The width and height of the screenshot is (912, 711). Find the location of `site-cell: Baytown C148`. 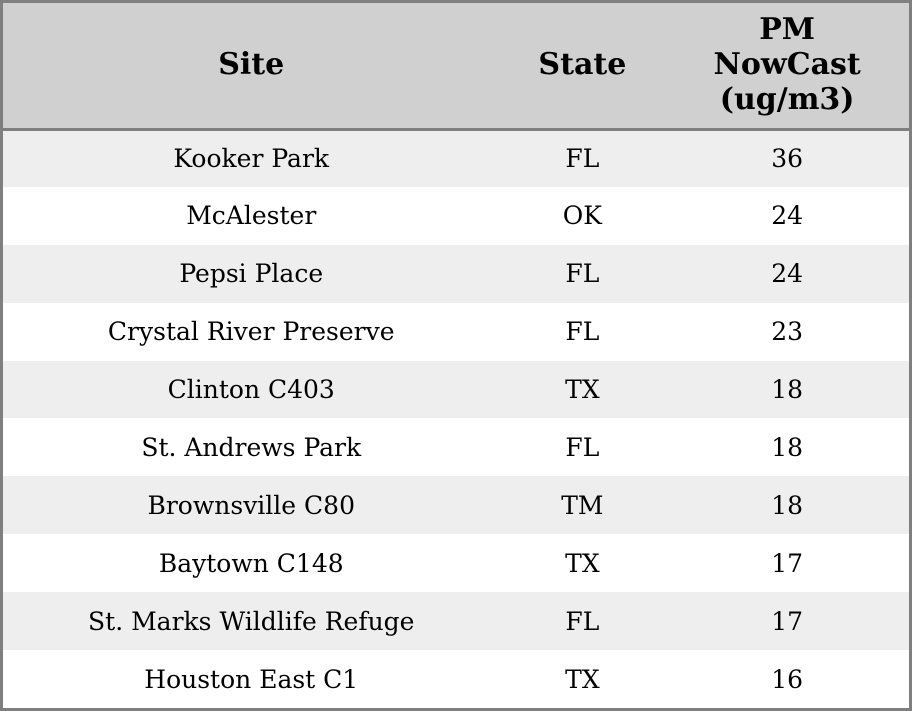

site-cell: Baytown C148 is located at coordinates (251, 563).